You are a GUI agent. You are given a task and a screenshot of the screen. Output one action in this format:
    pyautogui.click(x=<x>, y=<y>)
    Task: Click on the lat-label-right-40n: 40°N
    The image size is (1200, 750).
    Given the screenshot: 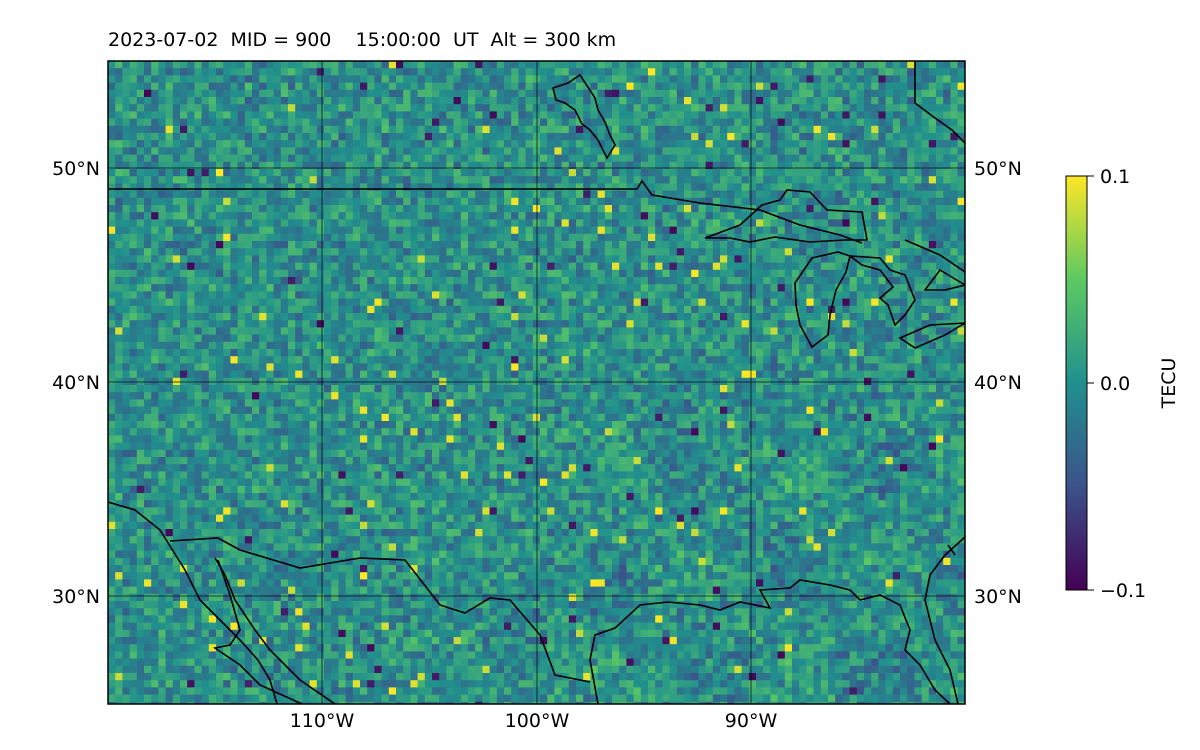 What is the action you would take?
    pyautogui.click(x=998, y=383)
    